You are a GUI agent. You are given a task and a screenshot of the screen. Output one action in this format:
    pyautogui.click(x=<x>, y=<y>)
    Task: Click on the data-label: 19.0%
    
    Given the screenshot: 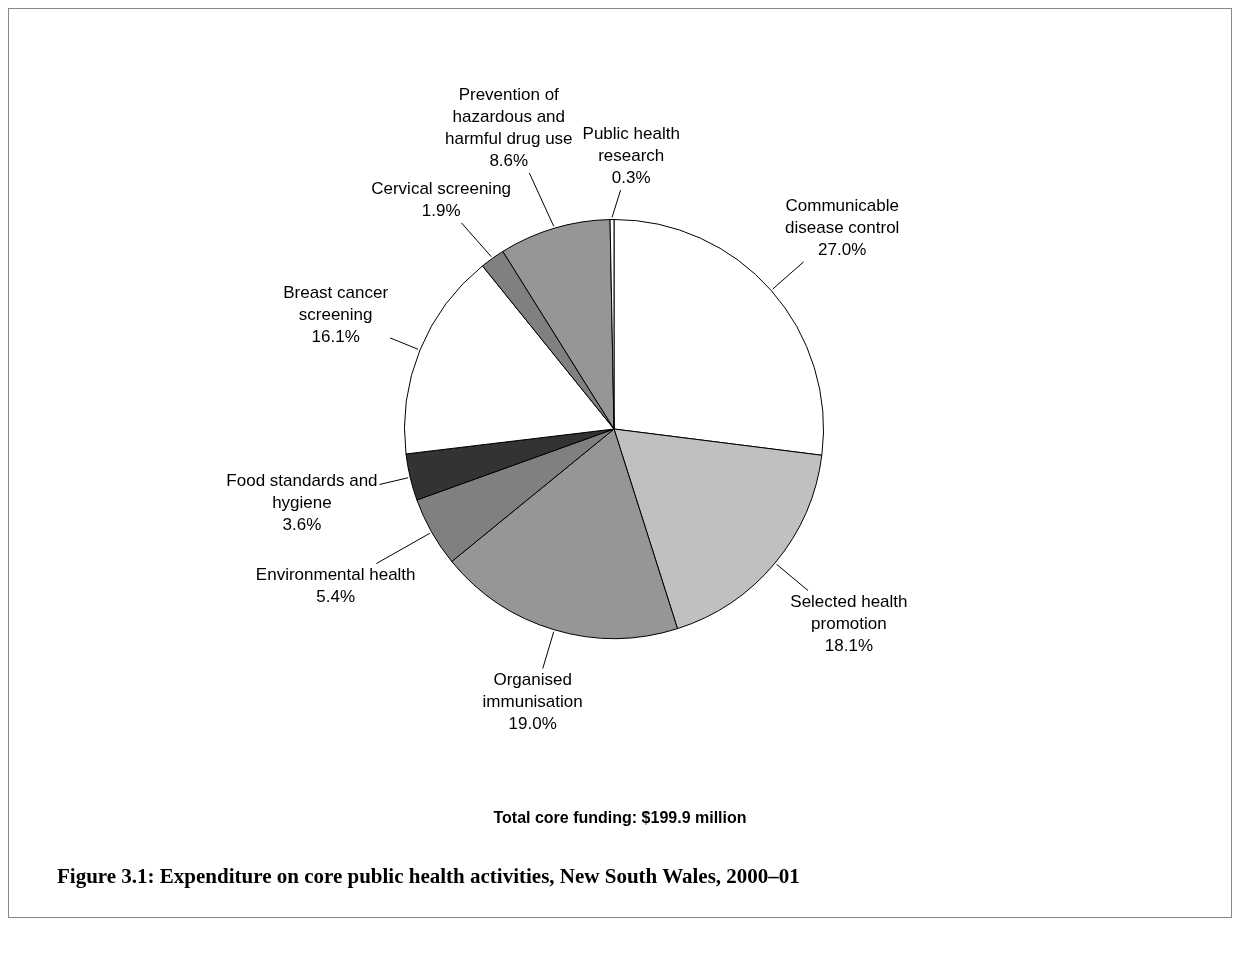 What is the action you would take?
    pyautogui.click(x=532, y=724)
    